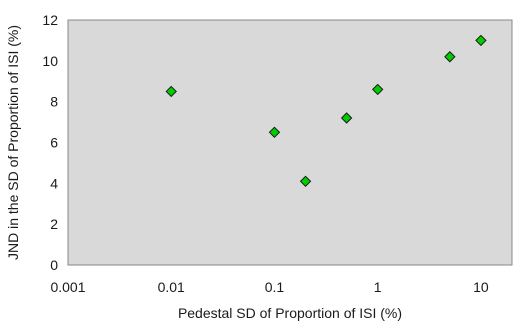  What do you see at coordinates (54, 183) in the screenshot?
I see `y-tick-label: 4` at bounding box center [54, 183].